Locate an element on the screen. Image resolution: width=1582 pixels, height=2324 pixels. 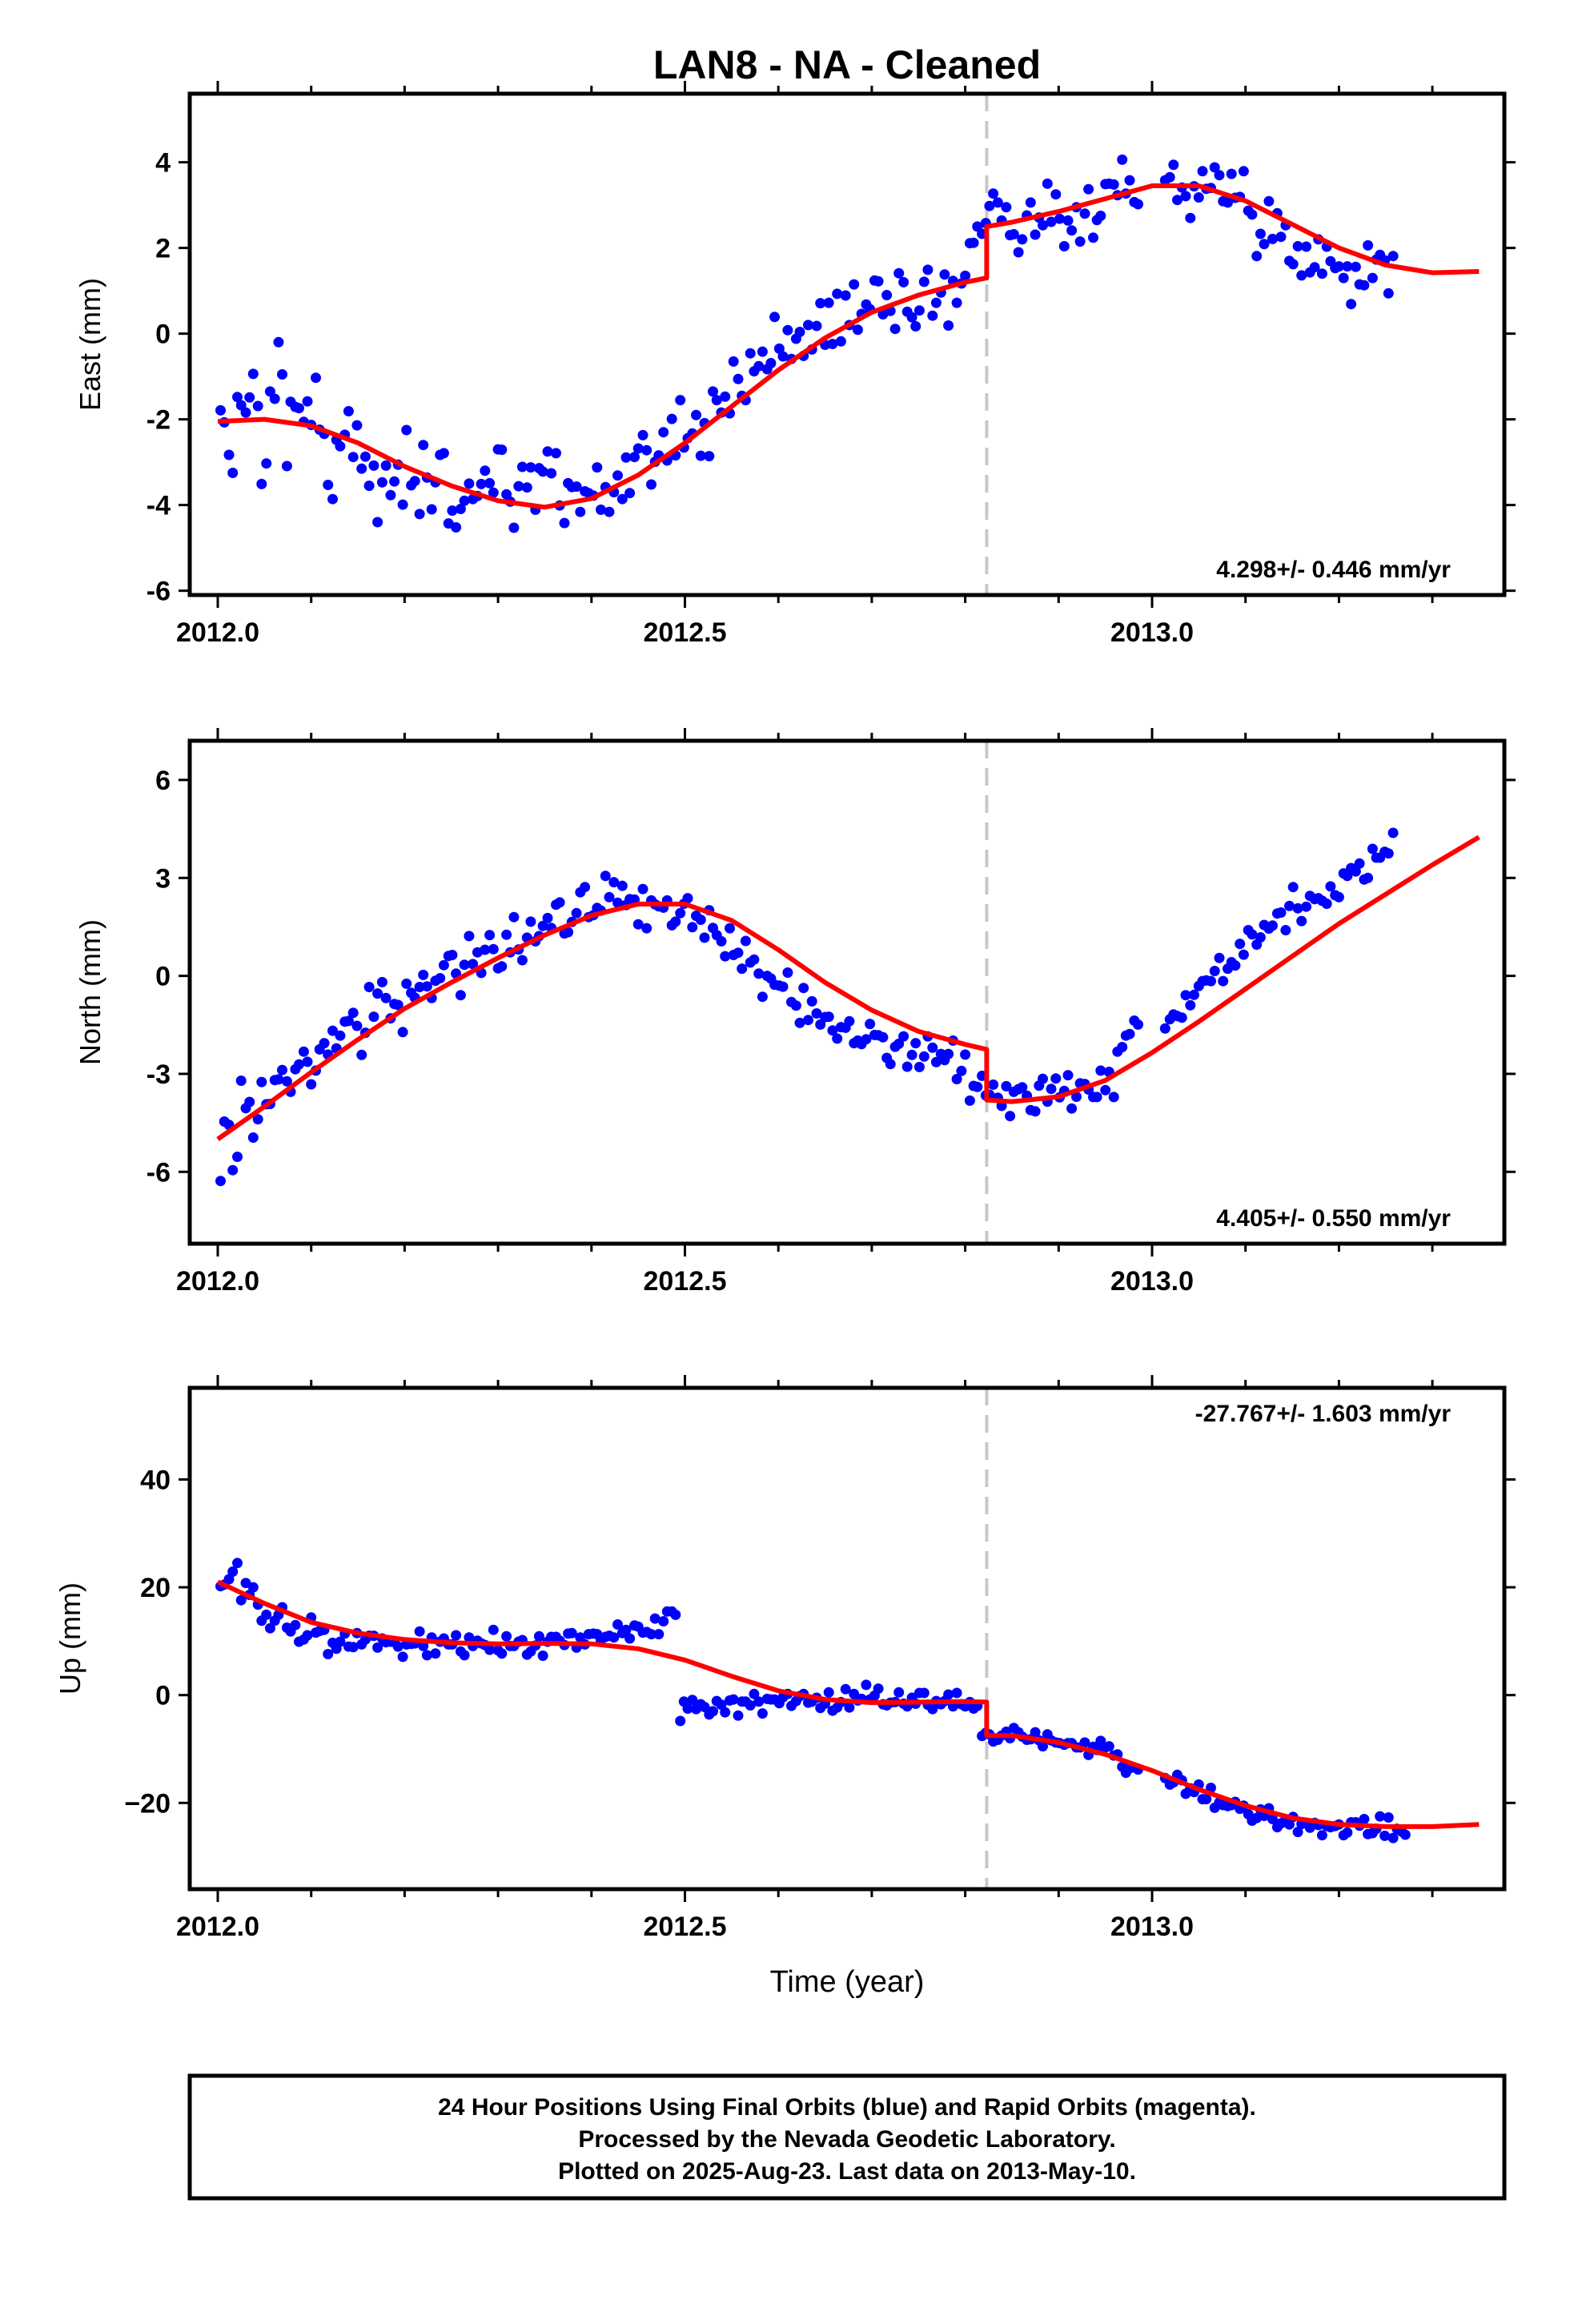
y-tick-label: 20 is located at coordinates (155, 1588).